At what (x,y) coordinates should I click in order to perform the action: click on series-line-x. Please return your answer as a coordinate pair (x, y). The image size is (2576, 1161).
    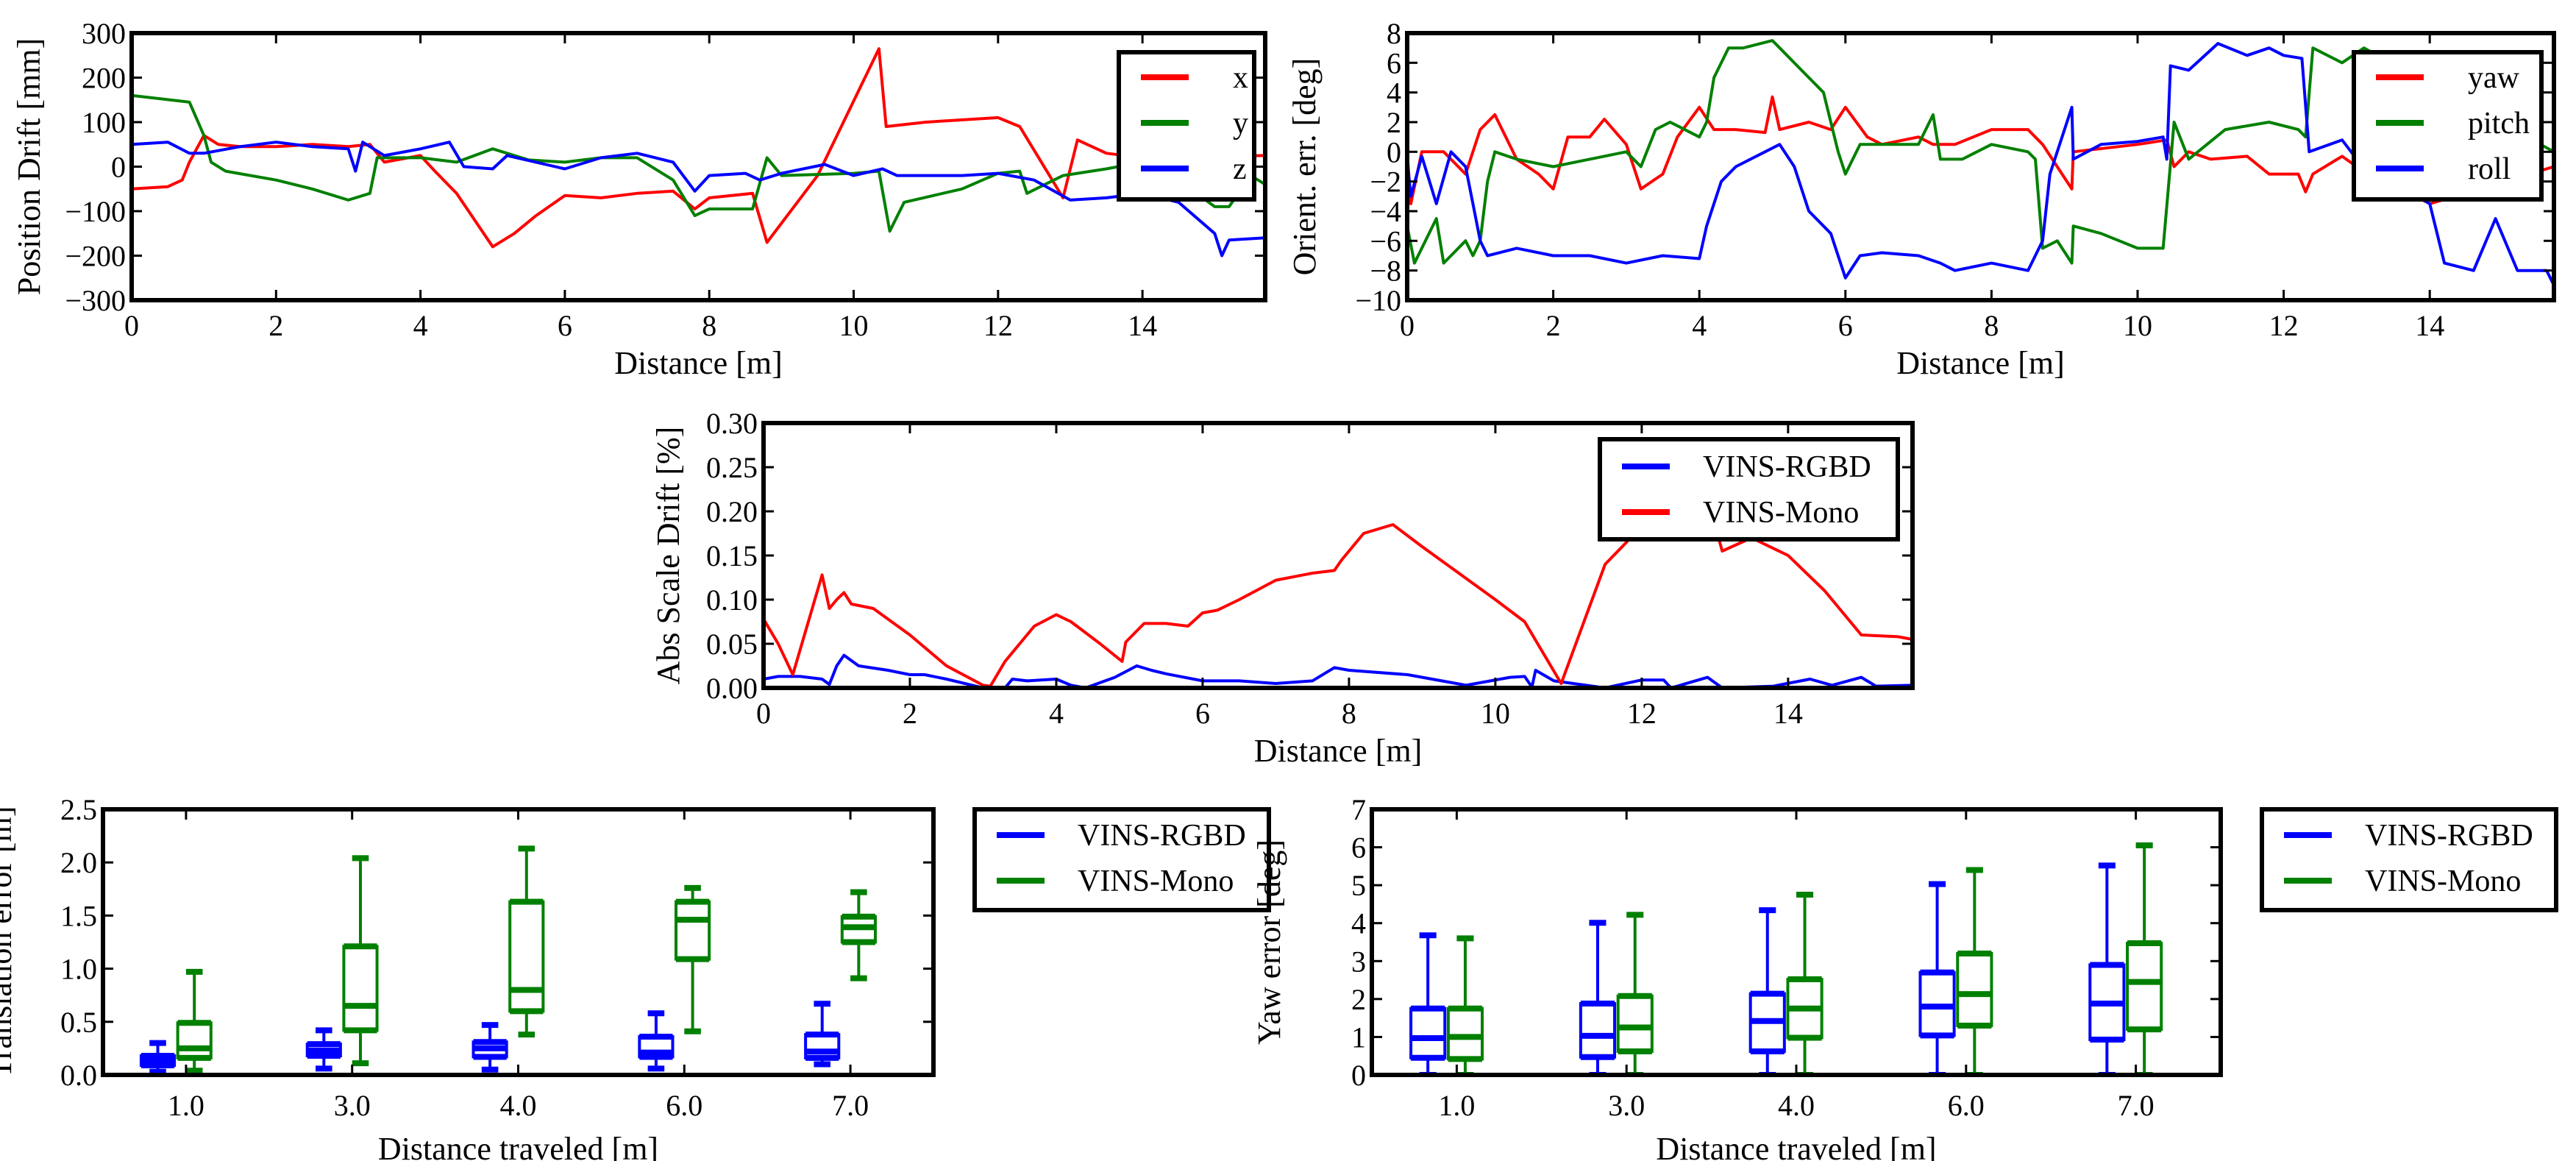
    Looking at the image, I should click on (698, 148).